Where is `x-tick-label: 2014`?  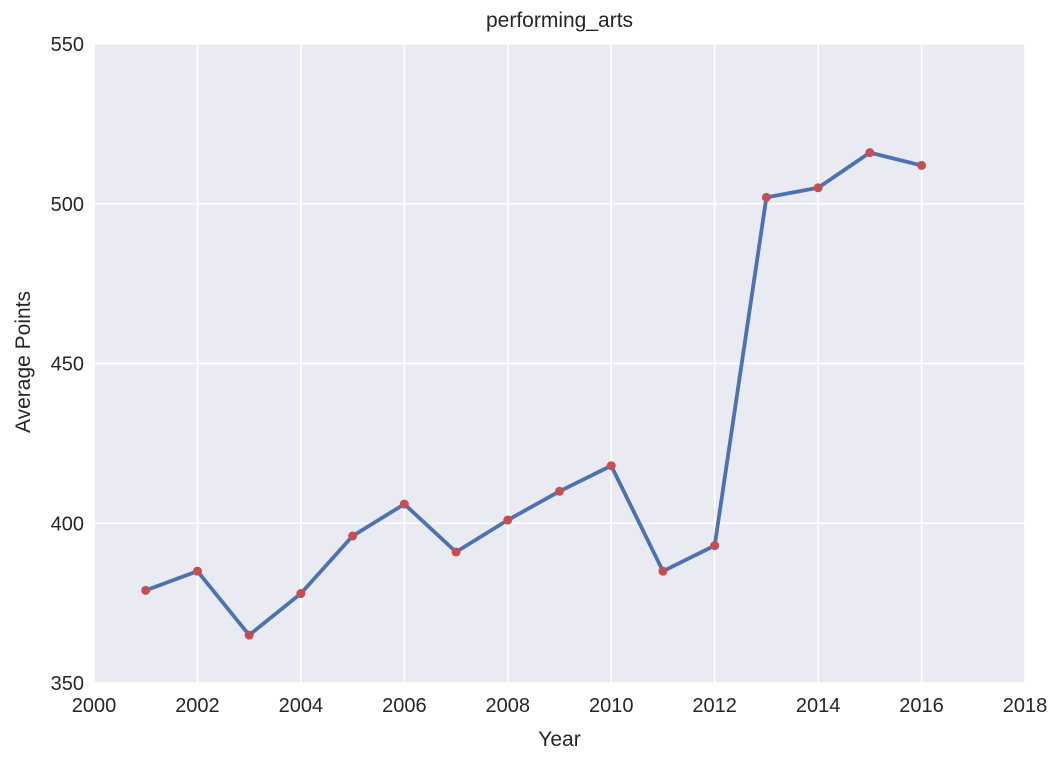 x-tick-label: 2014 is located at coordinates (818, 706).